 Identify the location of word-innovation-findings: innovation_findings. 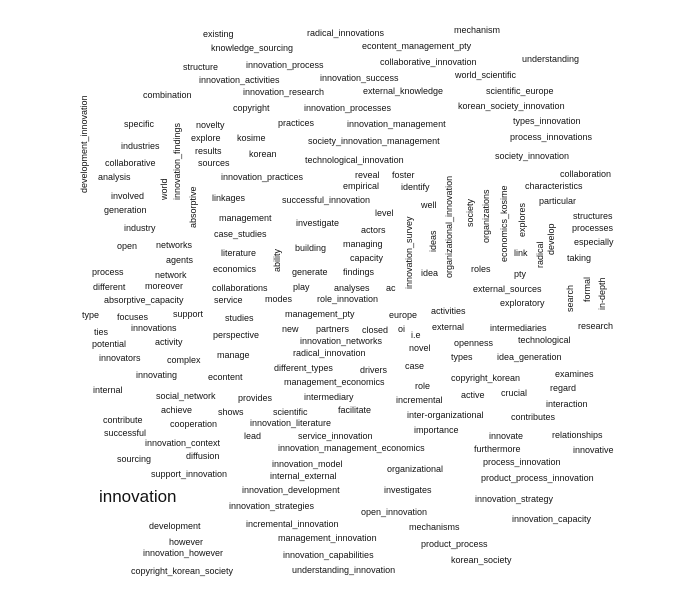
(177, 161).